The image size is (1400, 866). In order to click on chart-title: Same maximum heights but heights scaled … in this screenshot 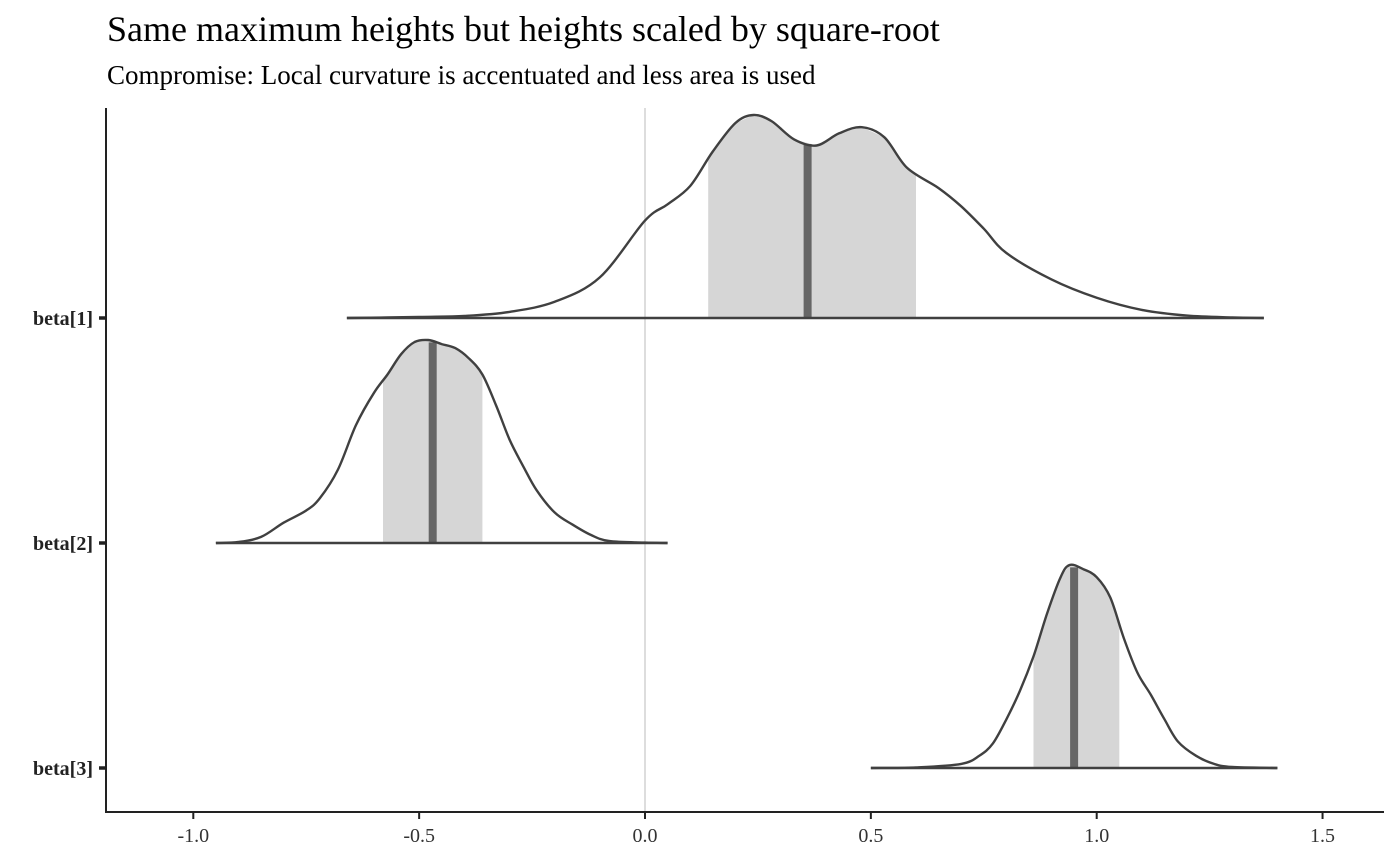, I will do `click(523, 29)`.